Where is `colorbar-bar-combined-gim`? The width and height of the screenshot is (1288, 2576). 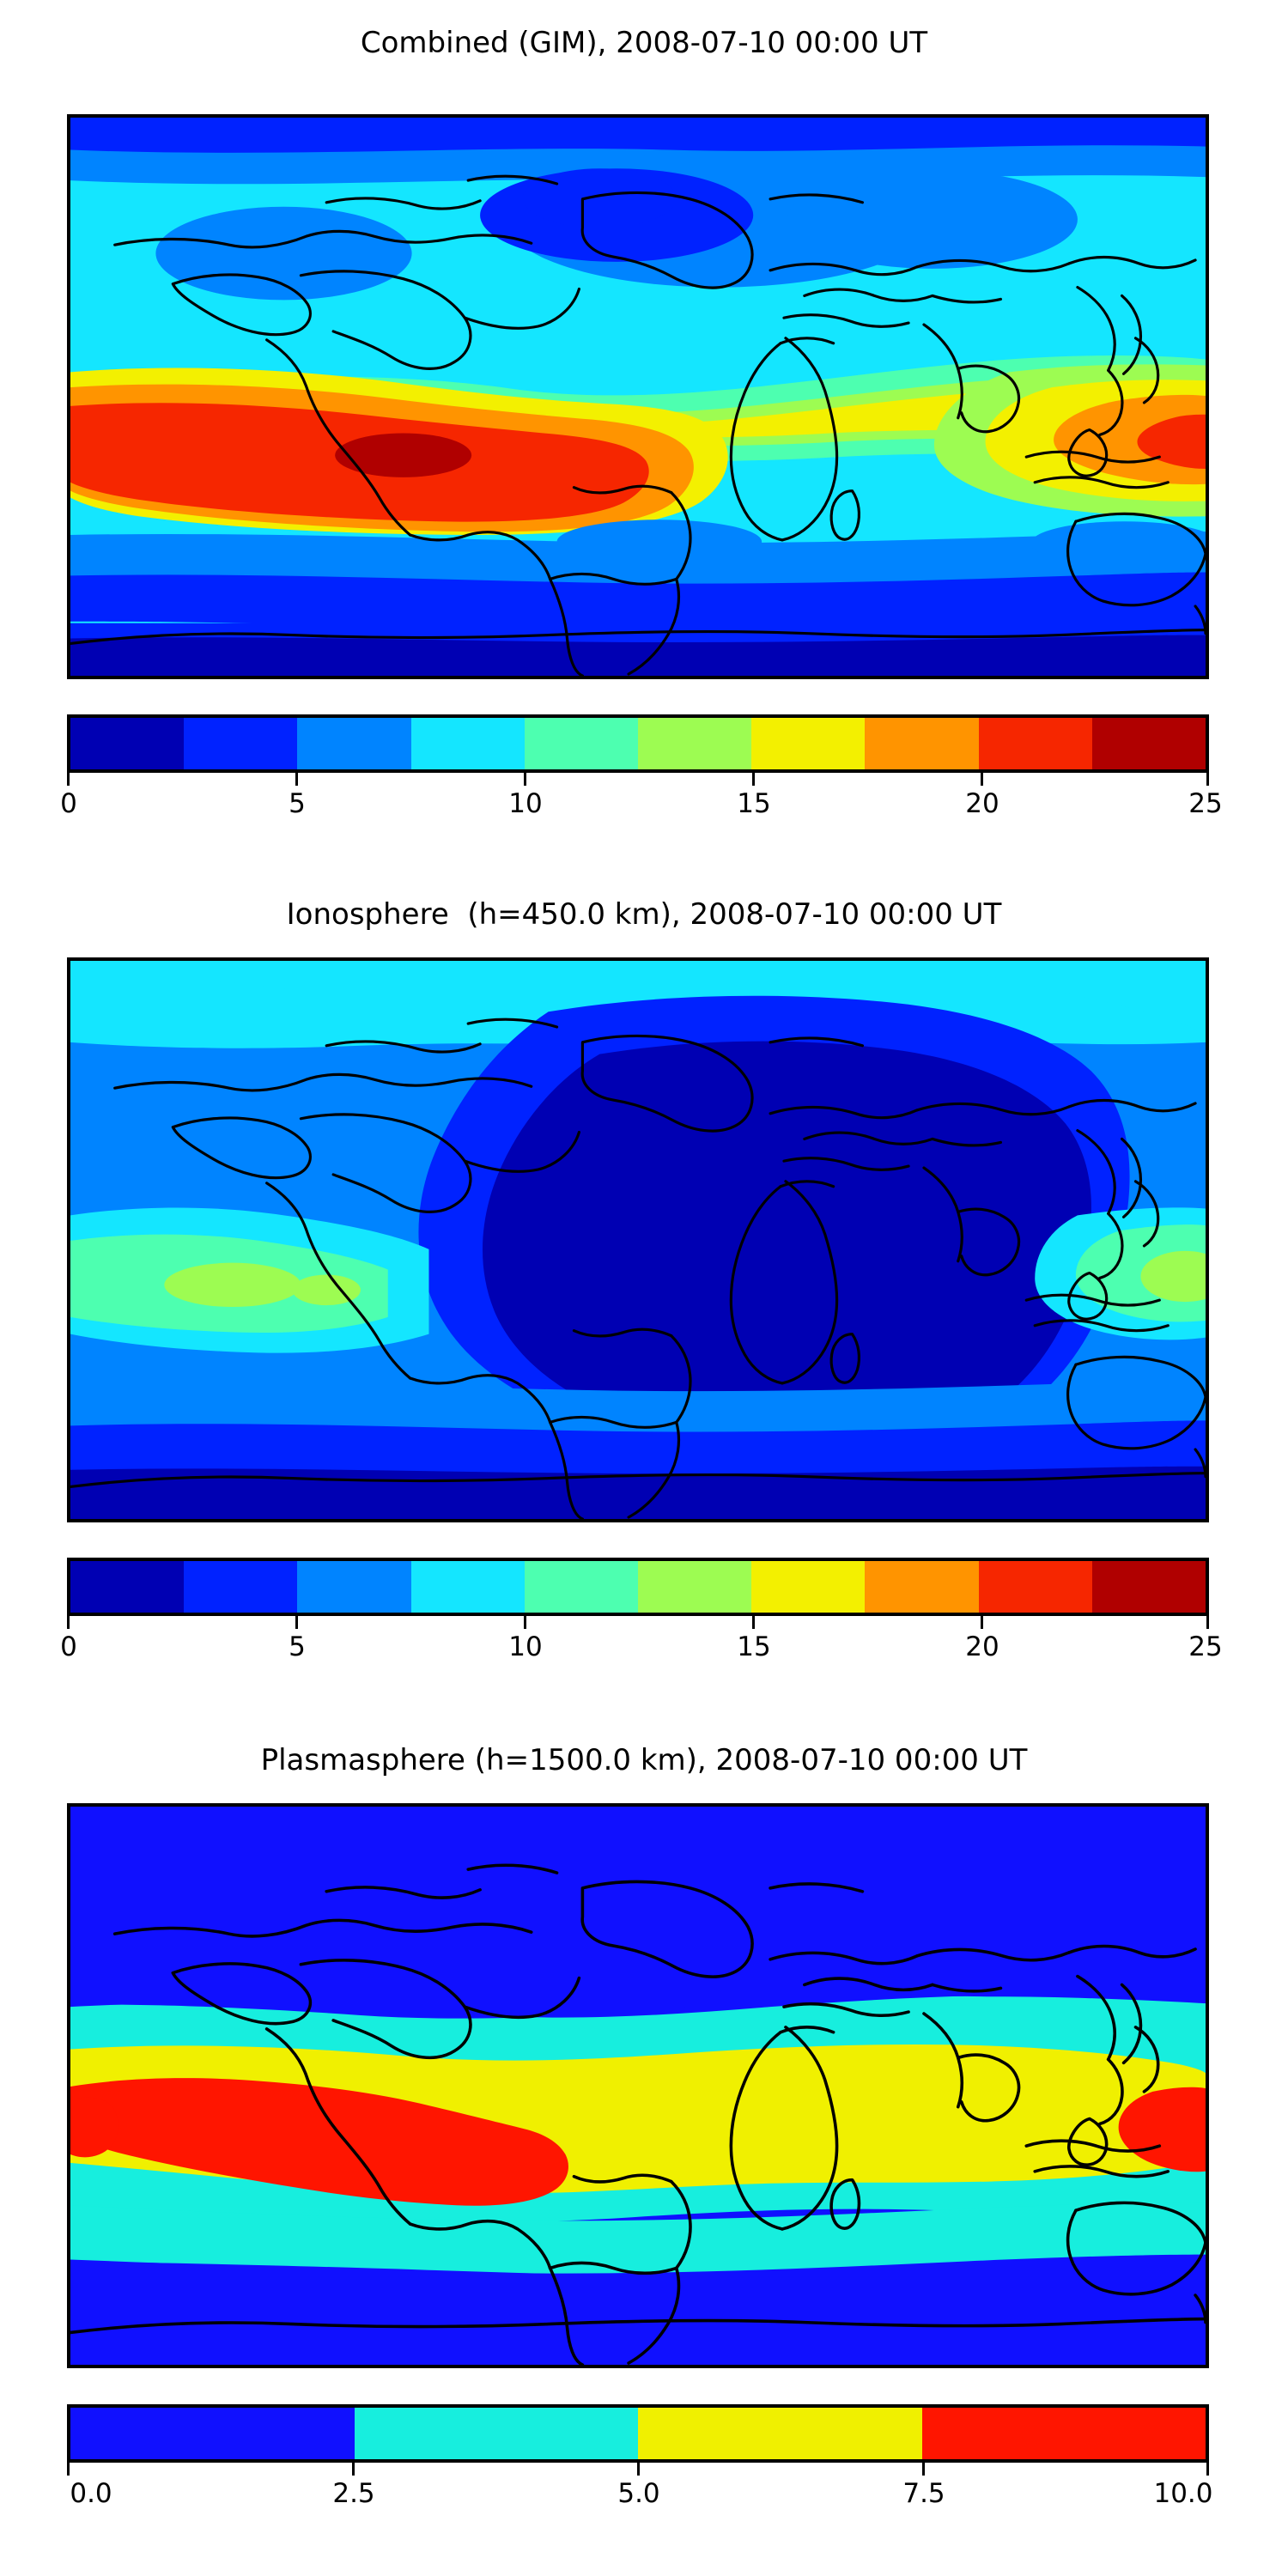
colorbar-bar-combined-gim is located at coordinates (638, 744).